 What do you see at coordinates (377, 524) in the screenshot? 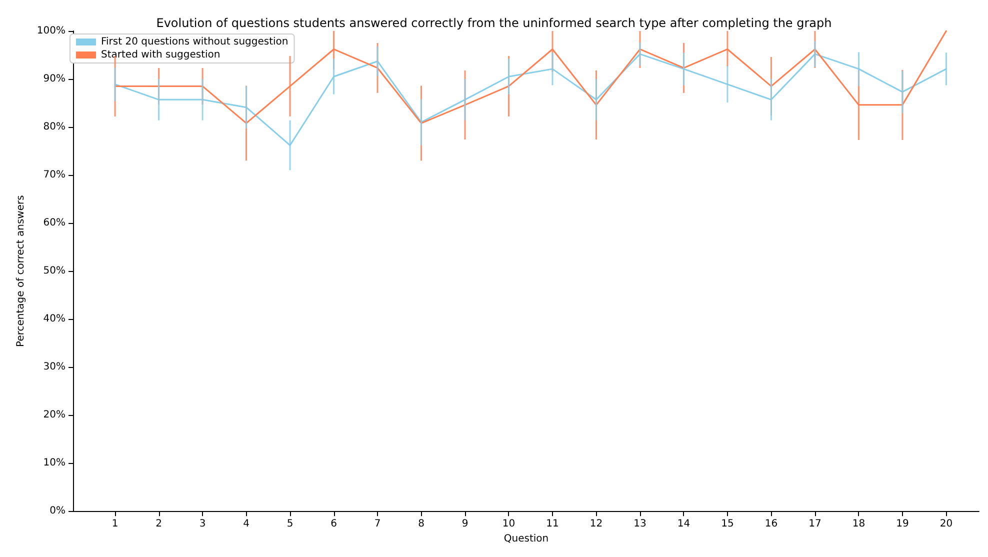
I see `x-tick-label: 7` at bounding box center [377, 524].